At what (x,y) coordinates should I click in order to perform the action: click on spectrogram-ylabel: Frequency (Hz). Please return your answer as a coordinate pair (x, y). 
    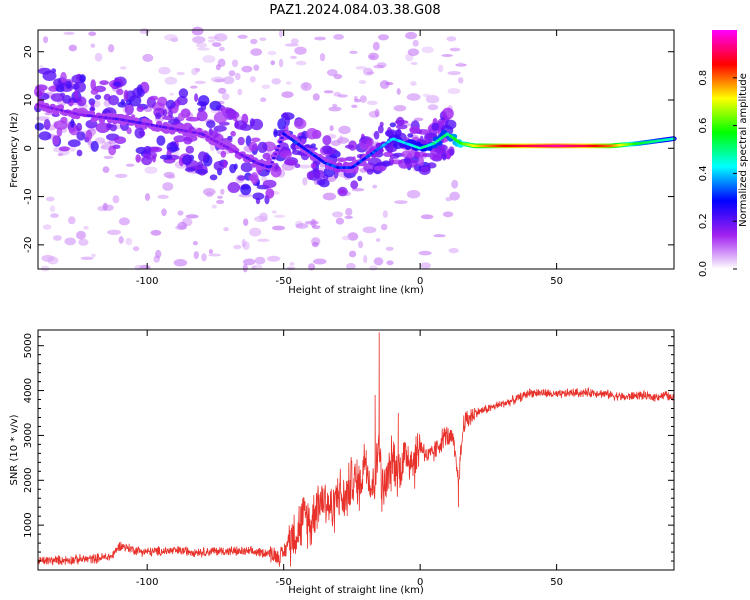
    Looking at the image, I should click on (14, 150).